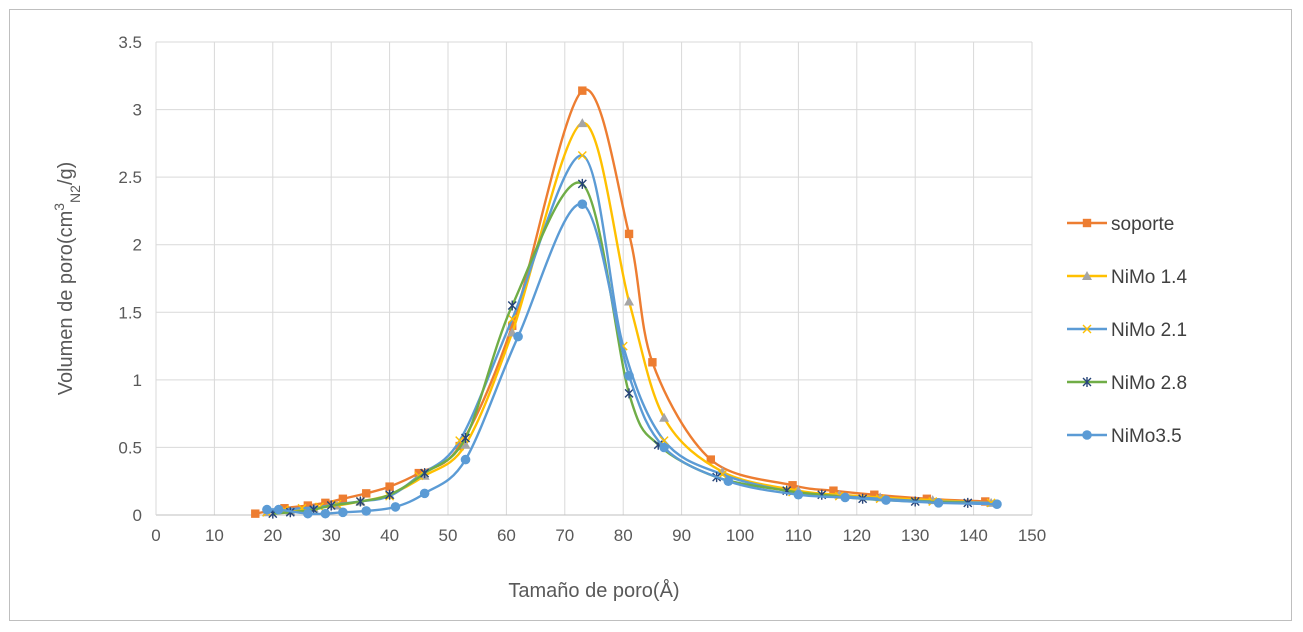 The image size is (1303, 632). I want to click on x-tick-label: 0, so click(155, 535).